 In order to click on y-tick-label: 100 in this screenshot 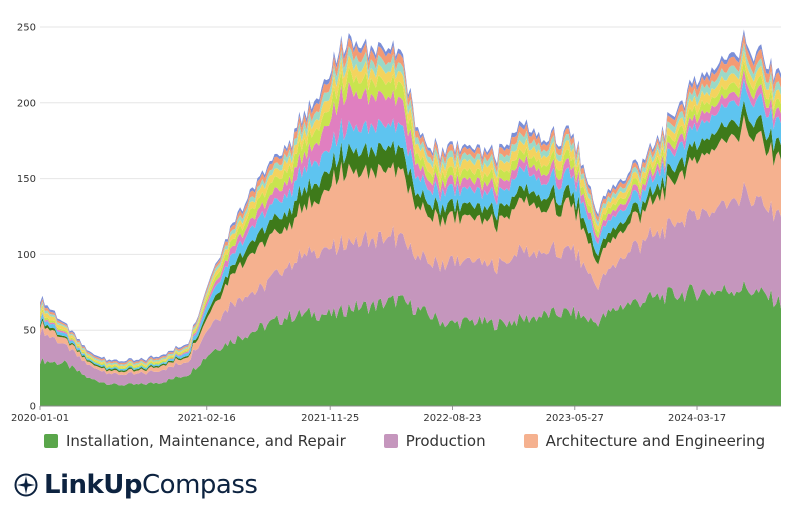, I will do `click(26, 255)`.